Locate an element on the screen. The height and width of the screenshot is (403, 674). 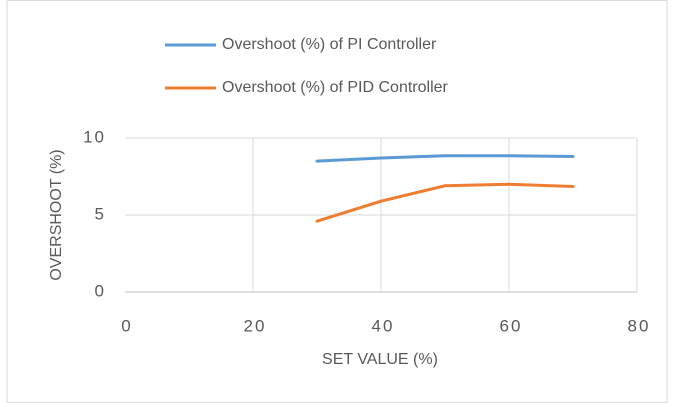
legend-label: Overshoot (%) of PID Controller is located at coordinates (335, 87).